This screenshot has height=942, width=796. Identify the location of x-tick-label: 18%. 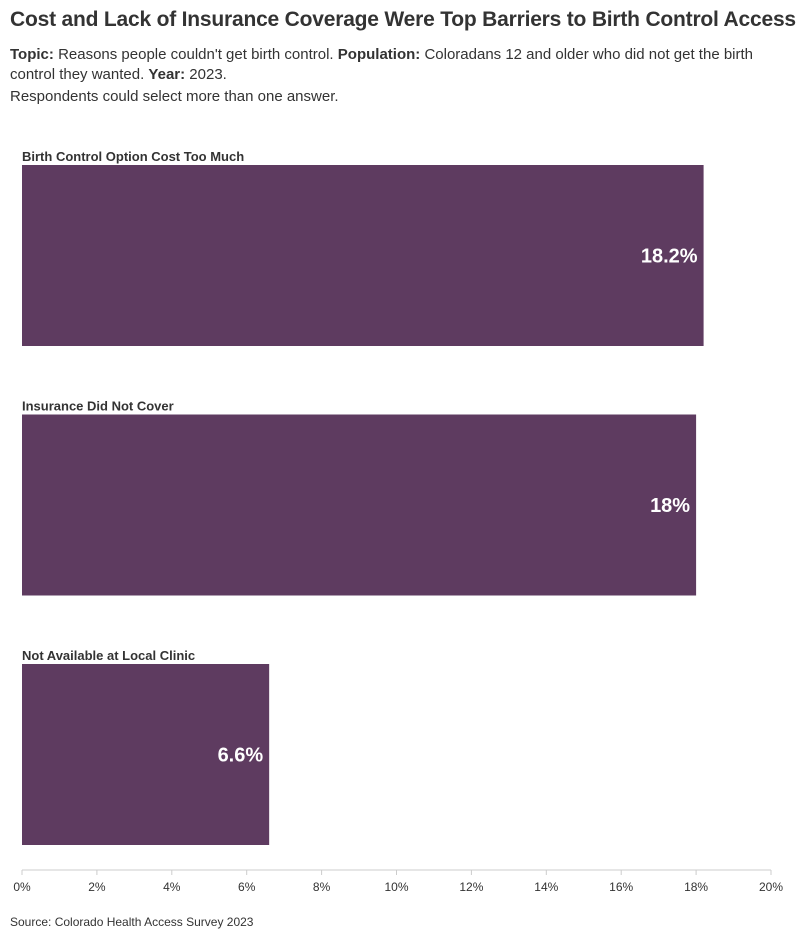
(696, 887).